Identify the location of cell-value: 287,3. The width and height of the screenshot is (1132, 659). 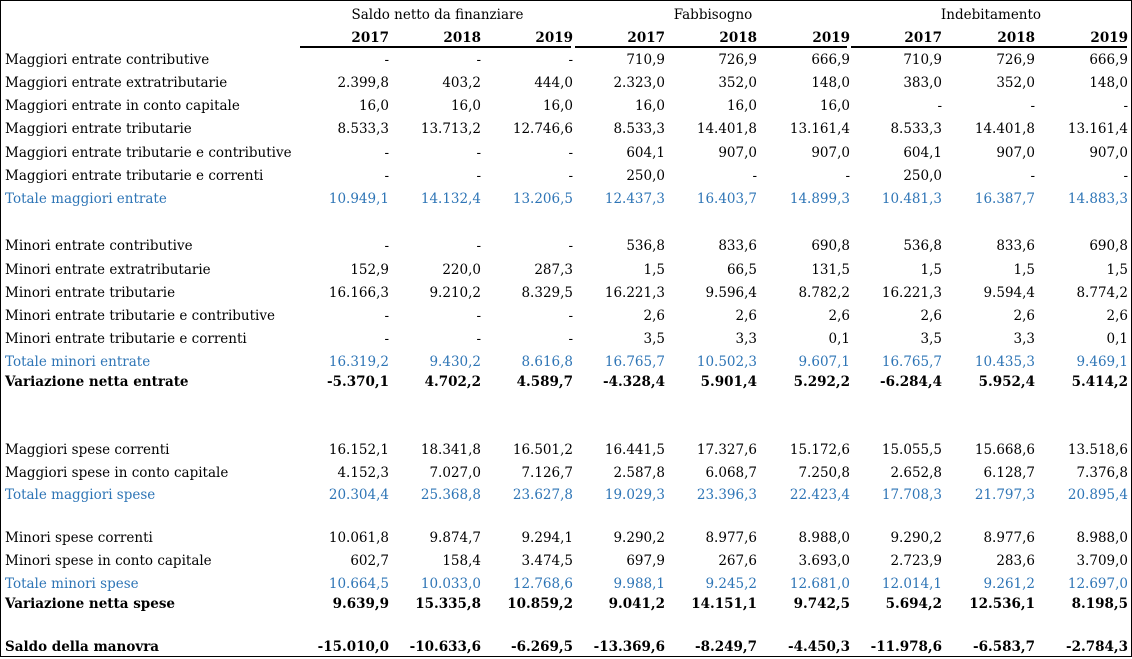
(553, 270).